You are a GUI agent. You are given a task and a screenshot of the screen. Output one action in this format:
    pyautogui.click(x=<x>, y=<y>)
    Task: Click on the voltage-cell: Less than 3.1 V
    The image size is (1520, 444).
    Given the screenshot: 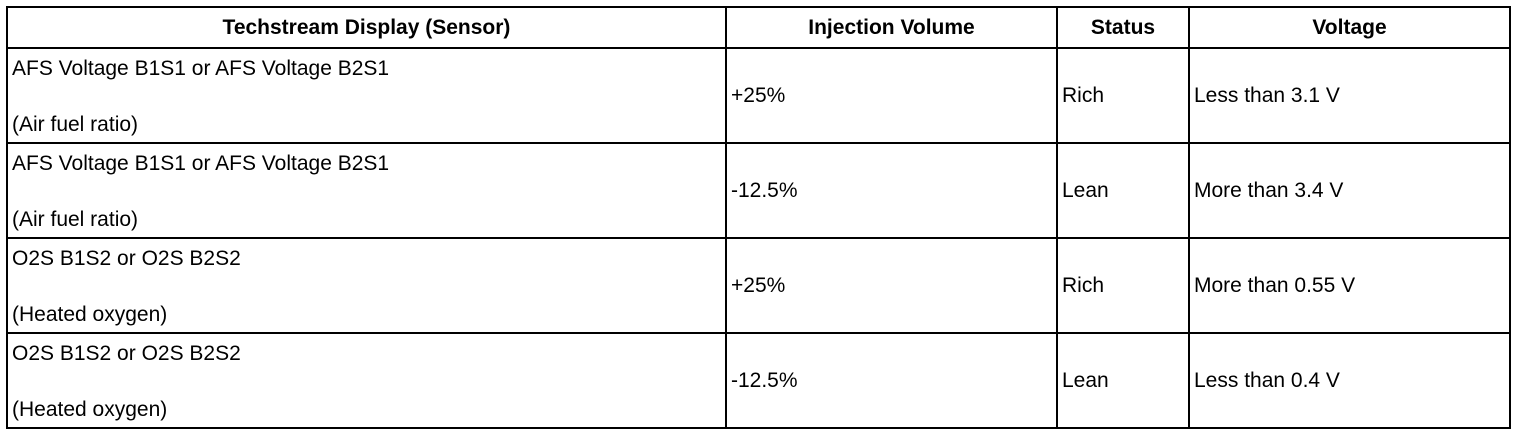 What is the action you would take?
    pyautogui.click(x=1349, y=95)
    